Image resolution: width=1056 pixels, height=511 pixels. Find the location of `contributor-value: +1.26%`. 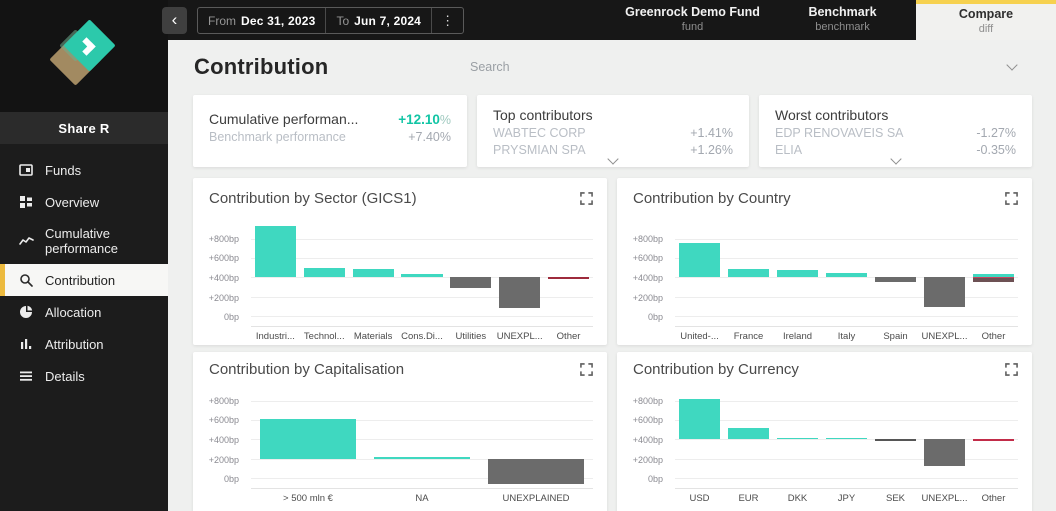

contributor-value: +1.26% is located at coordinates (711, 150).